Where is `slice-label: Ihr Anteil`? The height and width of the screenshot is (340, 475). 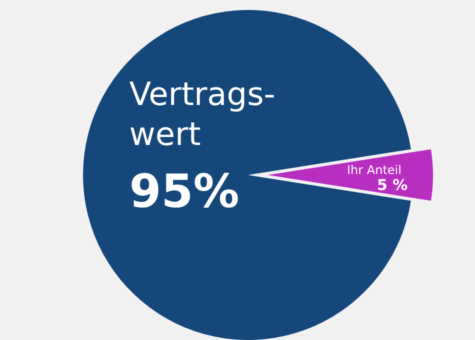 slice-label: Ihr Anteil is located at coordinates (374, 170).